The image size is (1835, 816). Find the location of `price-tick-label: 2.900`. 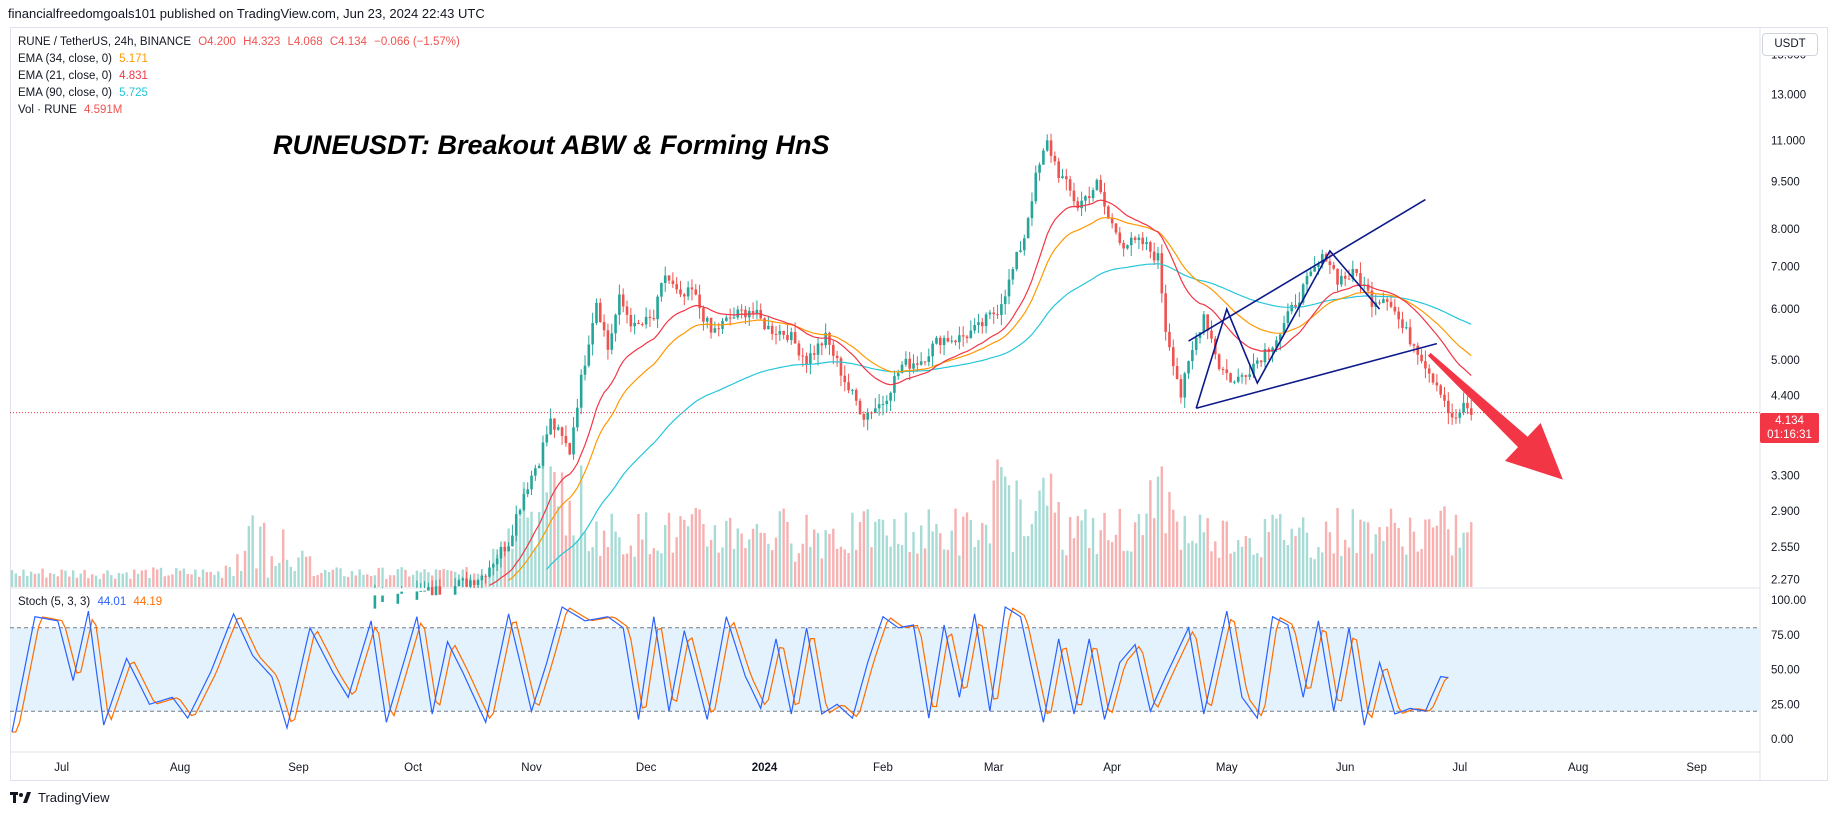

price-tick-label: 2.900 is located at coordinates (1785, 512).